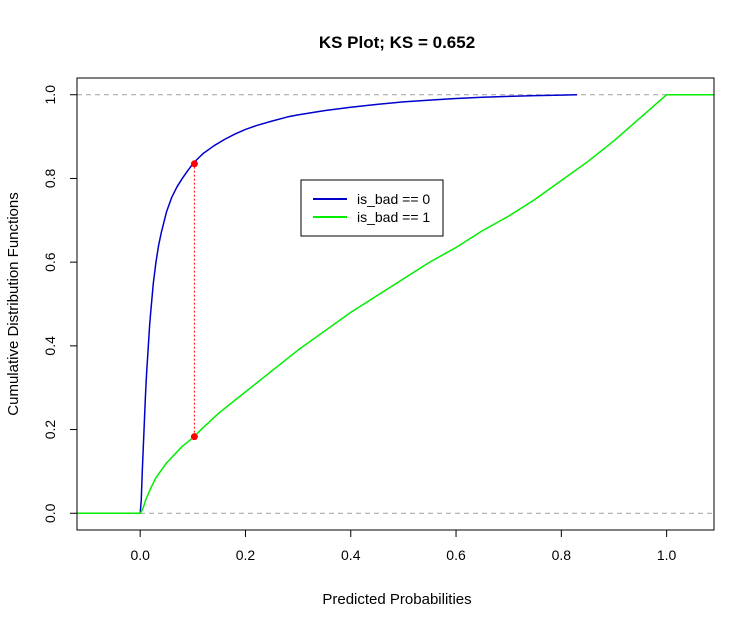  What do you see at coordinates (50, 179) in the screenshot?
I see `y-tick-label-4: 0.8` at bounding box center [50, 179].